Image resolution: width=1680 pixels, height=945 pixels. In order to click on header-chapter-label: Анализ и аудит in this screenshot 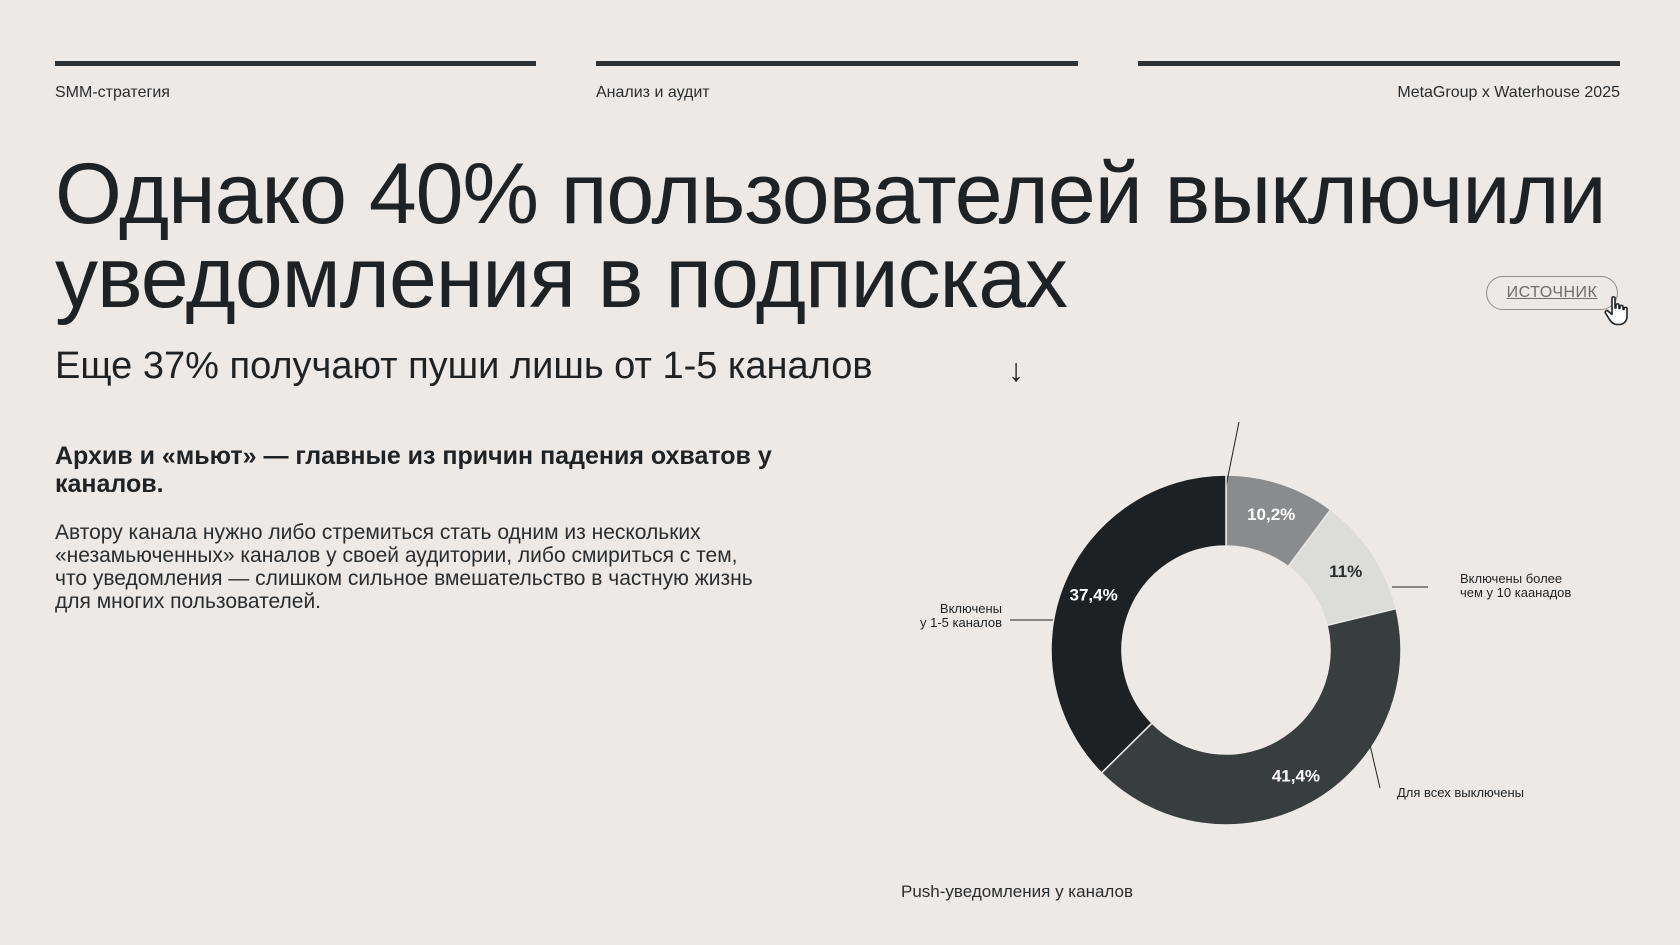, I will do `click(653, 92)`.